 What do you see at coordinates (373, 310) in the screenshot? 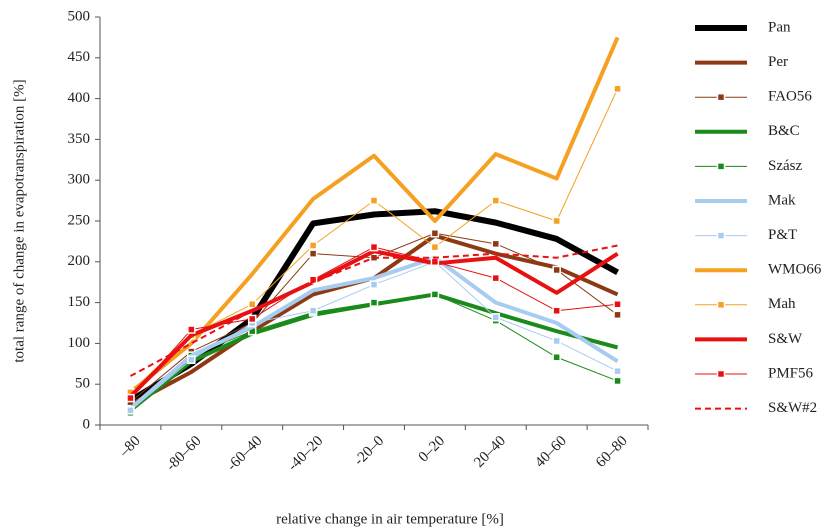
I see `series-line` at bounding box center [373, 310].